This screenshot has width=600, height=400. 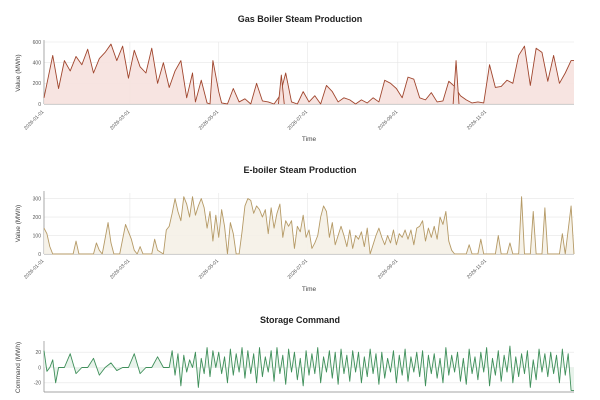 What do you see at coordinates (300, 19) in the screenshot?
I see `chart-title: Gas Boiler Steam Production` at bounding box center [300, 19].